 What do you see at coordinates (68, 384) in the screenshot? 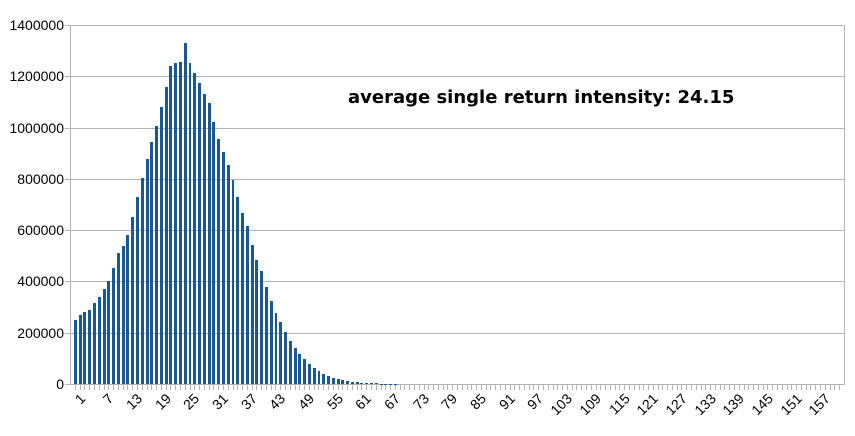
I see `y-axis-tick` at bounding box center [68, 384].